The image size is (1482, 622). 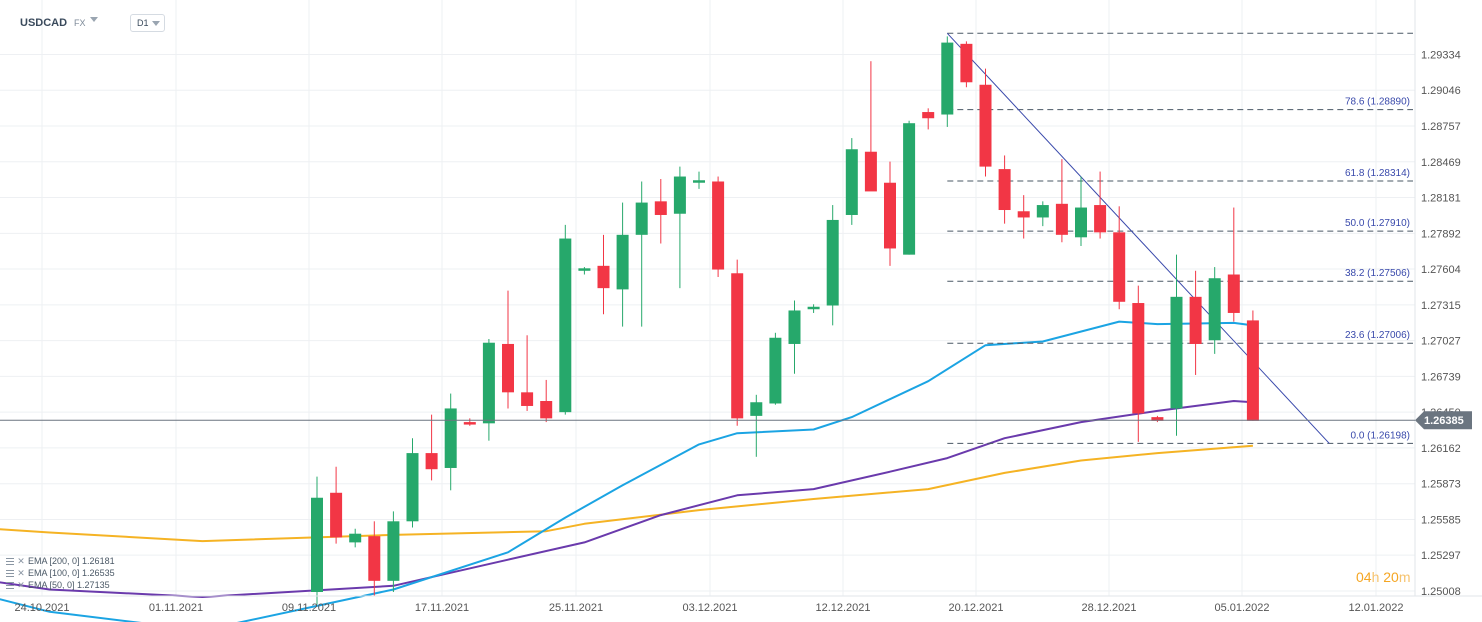 I want to click on x-tick-label: 09.11.2021, so click(x=309, y=608).